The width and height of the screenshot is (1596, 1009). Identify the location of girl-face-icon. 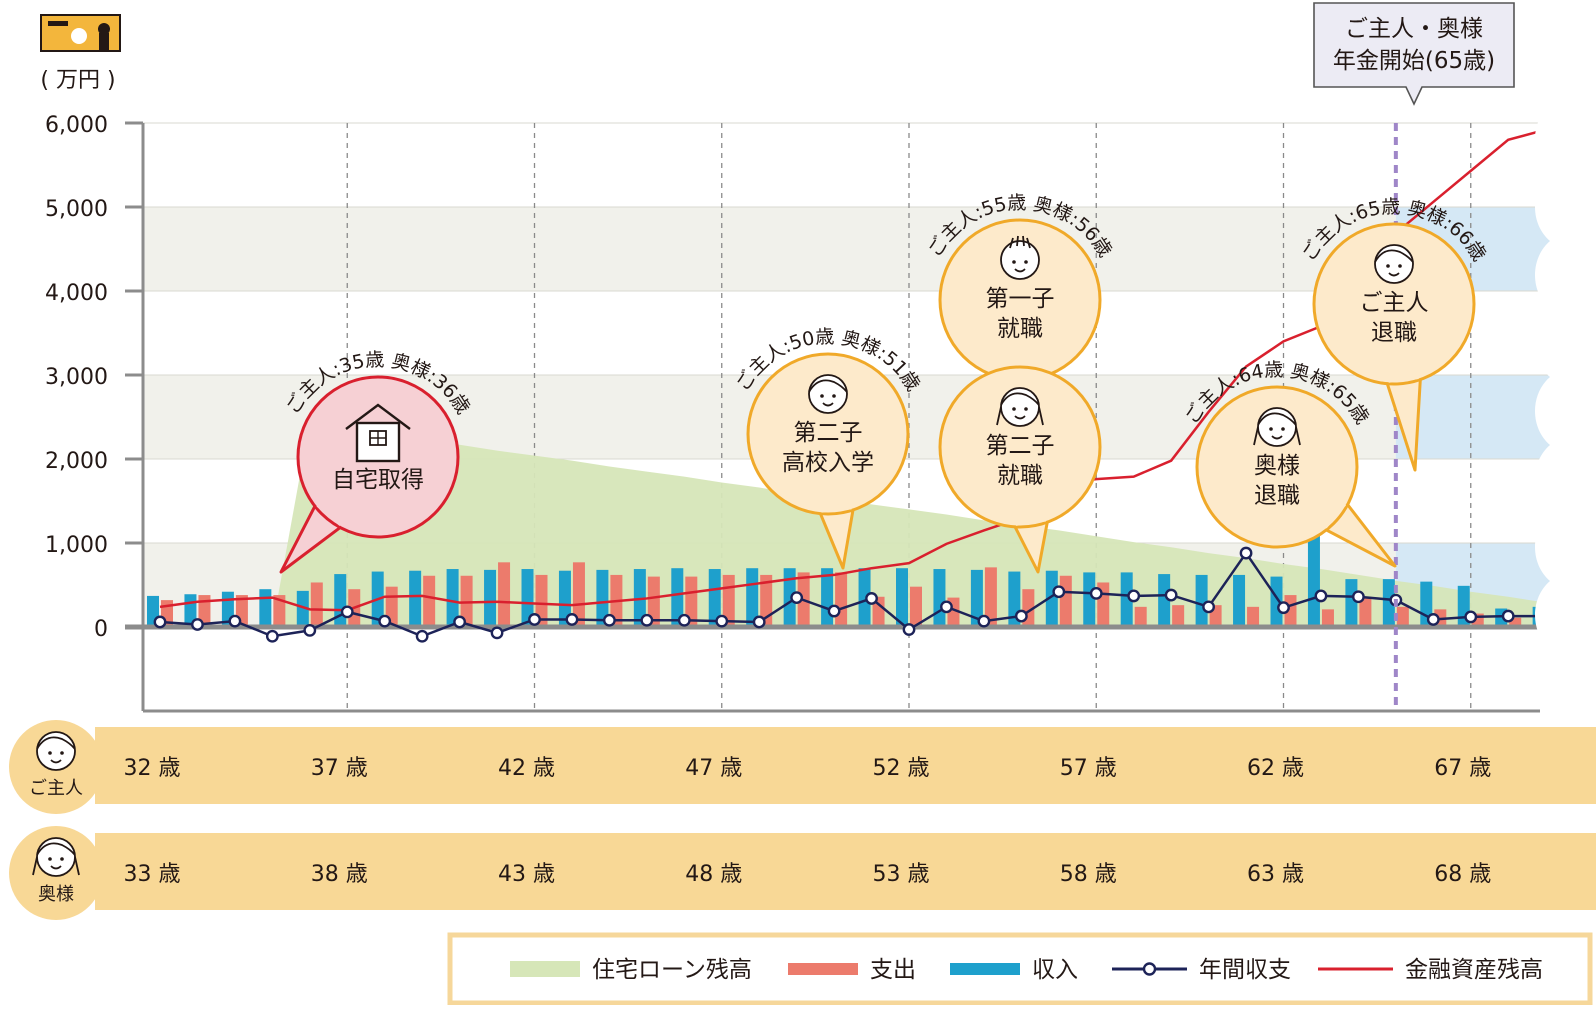
(1020, 407).